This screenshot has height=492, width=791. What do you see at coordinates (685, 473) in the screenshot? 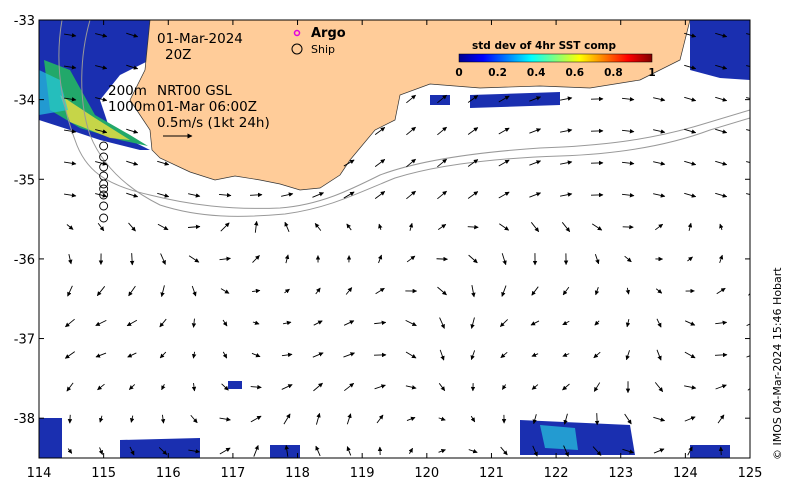
I see `x-tick-label: 124` at bounding box center [685, 473].